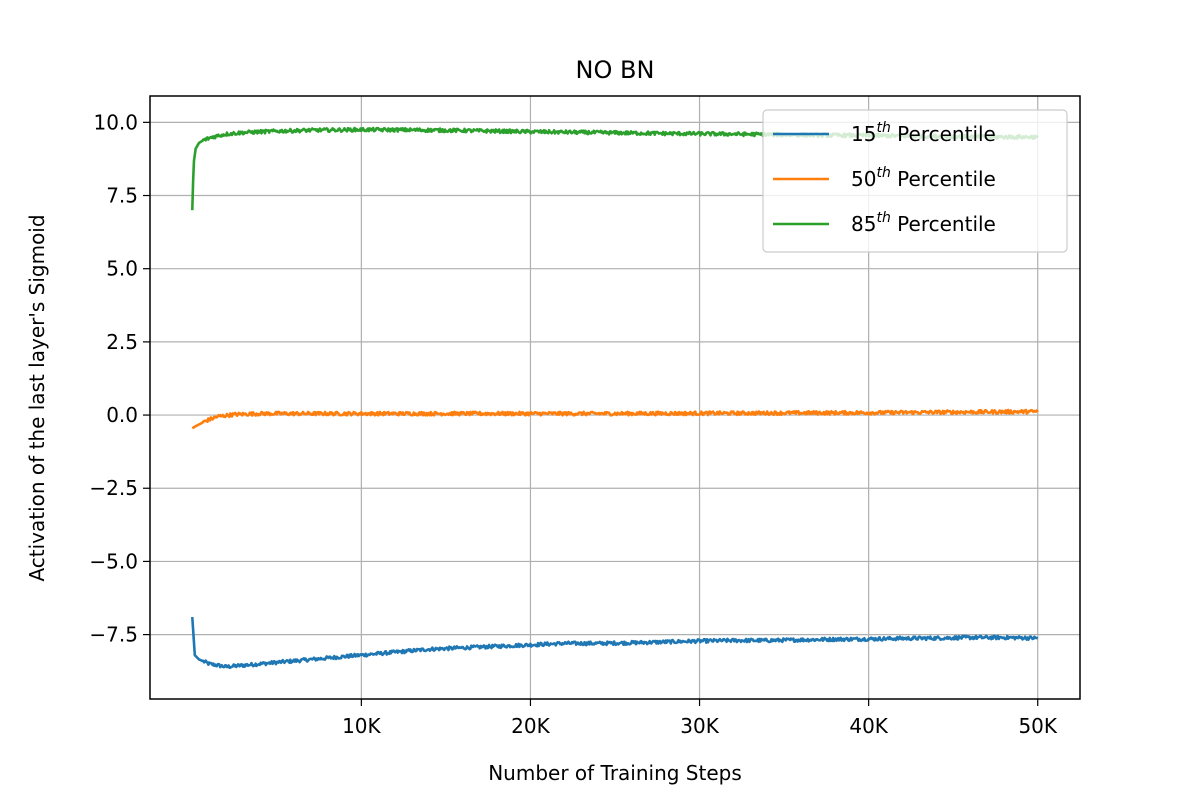 This screenshot has height=800, width=1200. I want to click on x-tick-label: 20K, so click(530, 726).